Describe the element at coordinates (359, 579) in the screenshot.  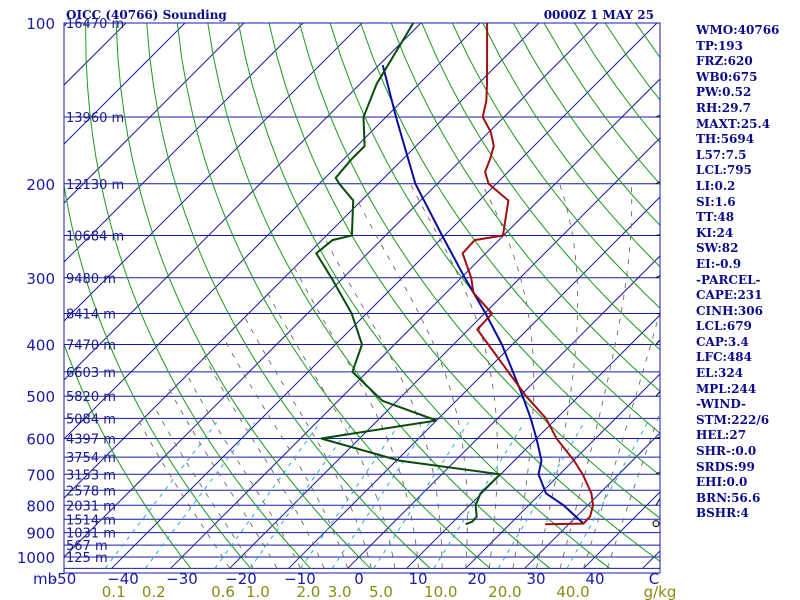
I see `temperature-tick-label: 0` at that location.